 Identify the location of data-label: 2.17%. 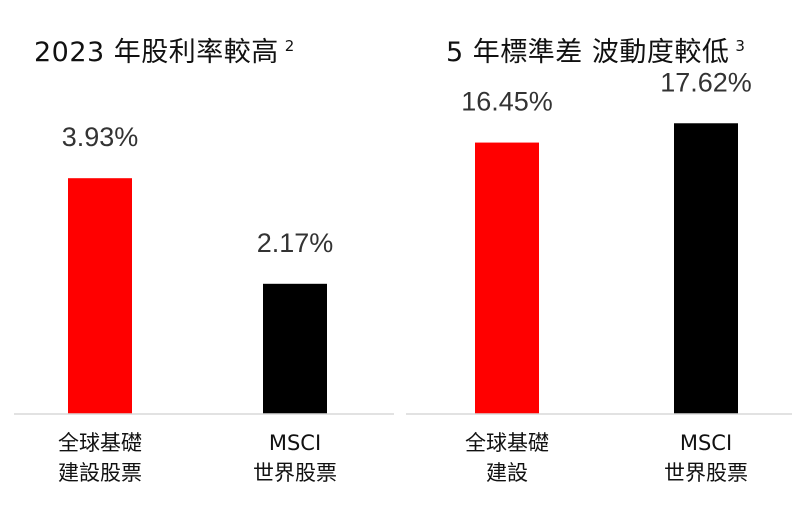
(295, 243).